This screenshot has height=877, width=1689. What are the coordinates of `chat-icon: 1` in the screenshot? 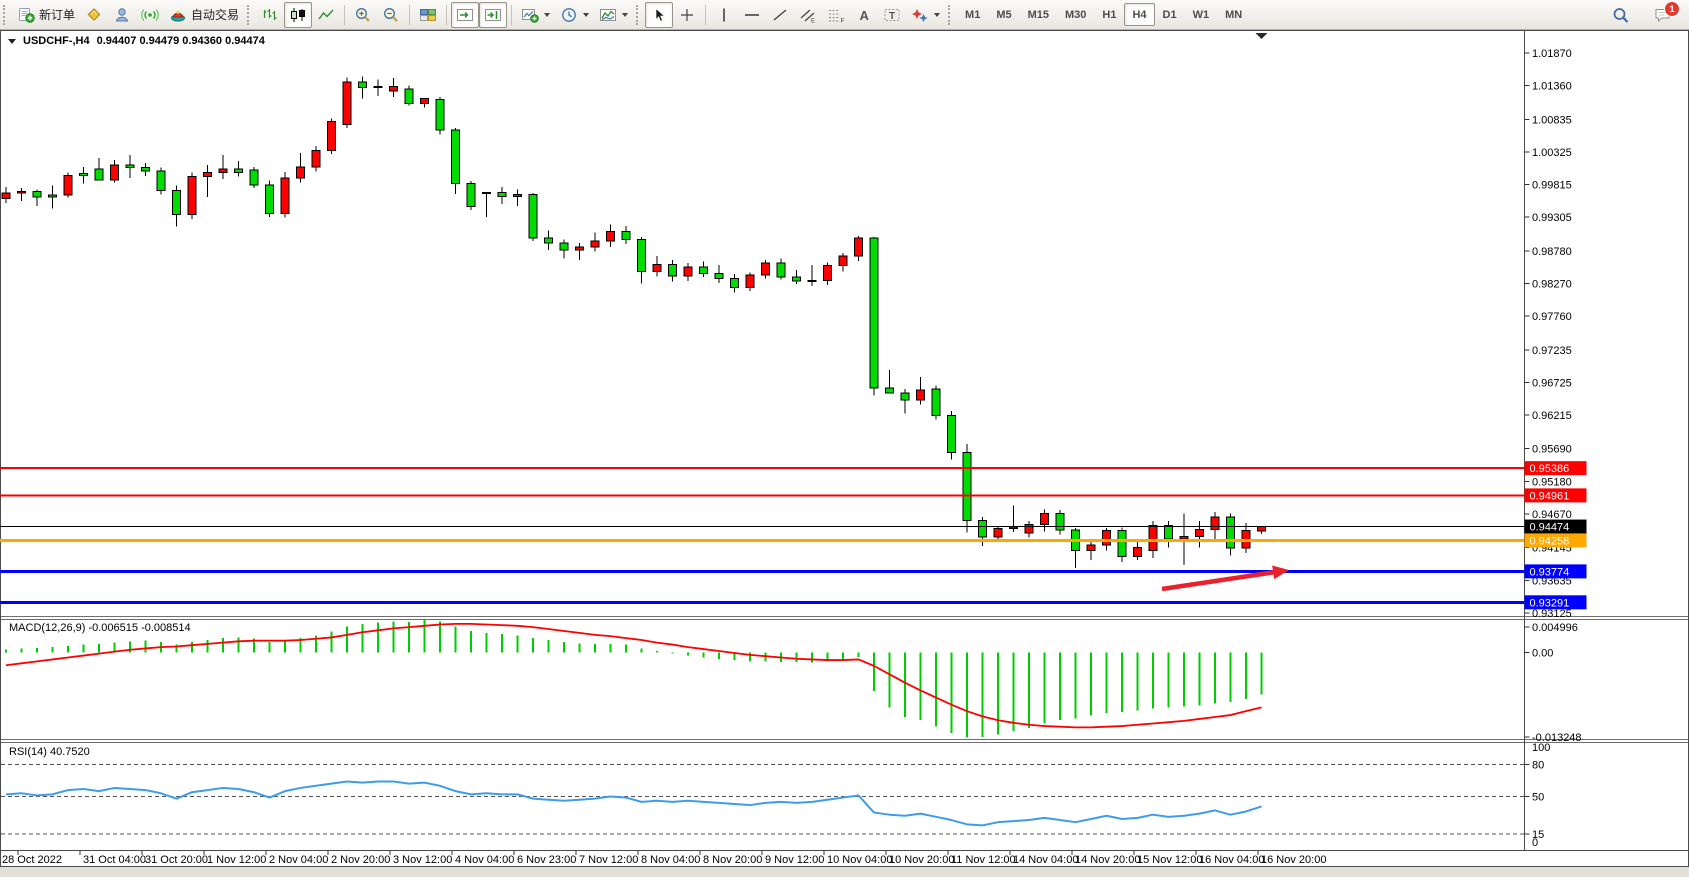 It's located at (1667, 11).